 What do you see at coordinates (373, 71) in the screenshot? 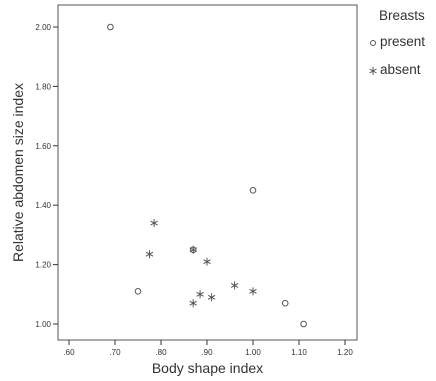
I see `legend-star-marker-icon` at bounding box center [373, 71].